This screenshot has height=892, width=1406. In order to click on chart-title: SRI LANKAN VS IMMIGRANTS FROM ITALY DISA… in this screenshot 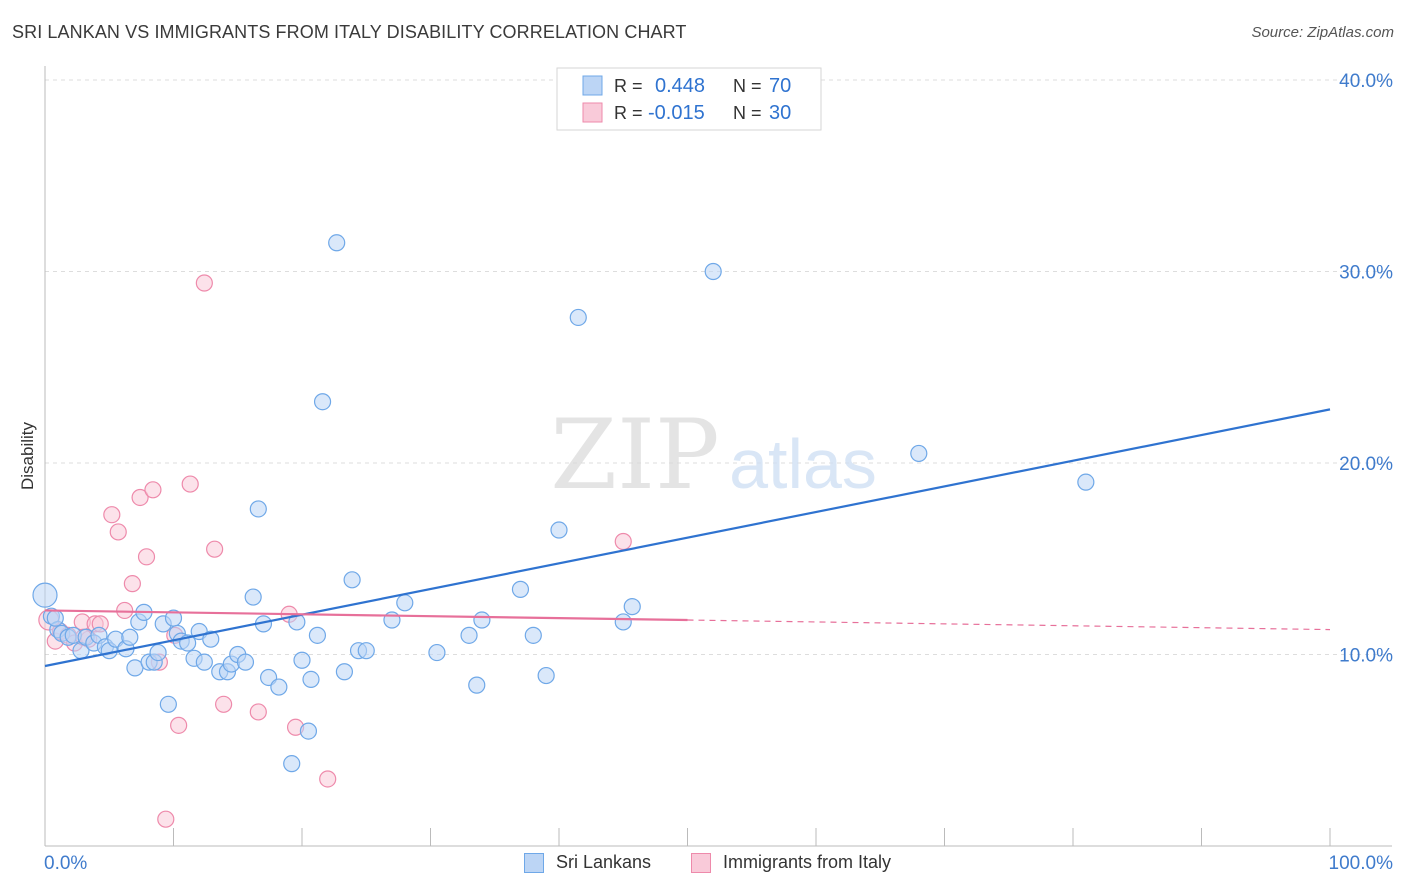, I will do `click(349, 32)`.